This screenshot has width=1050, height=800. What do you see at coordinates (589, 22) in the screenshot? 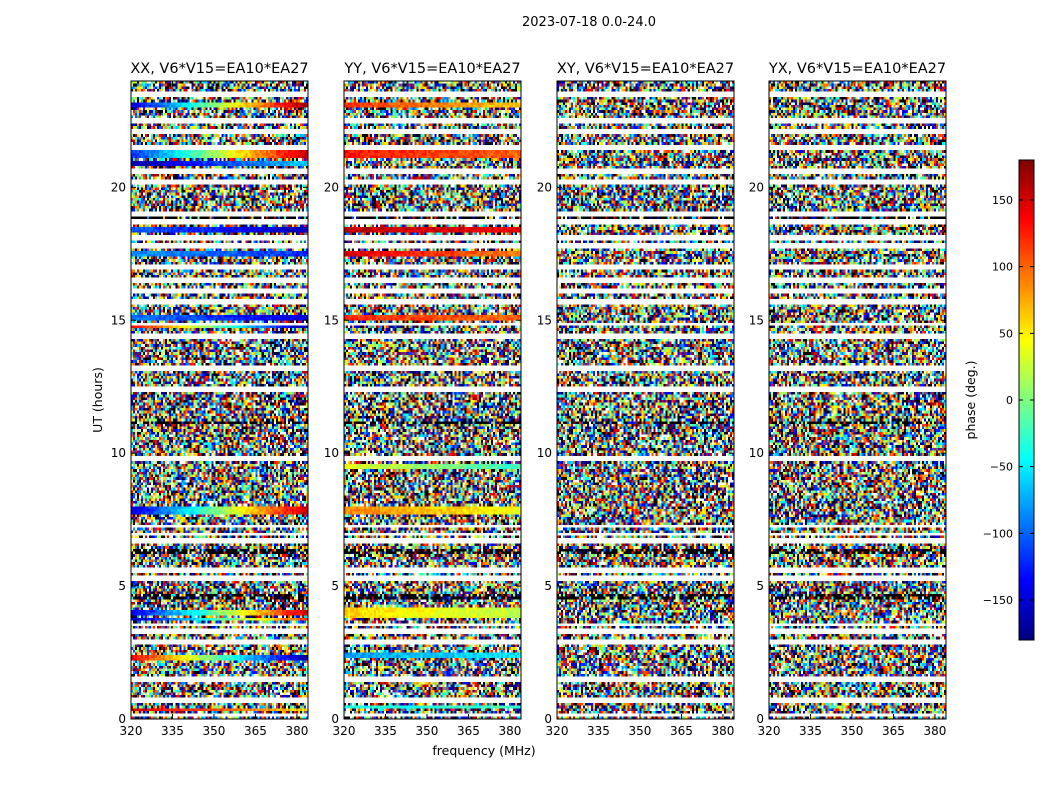
I see `figure-suptitle: 2023-07-18 0.0-24.0` at bounding box center [589, 22].